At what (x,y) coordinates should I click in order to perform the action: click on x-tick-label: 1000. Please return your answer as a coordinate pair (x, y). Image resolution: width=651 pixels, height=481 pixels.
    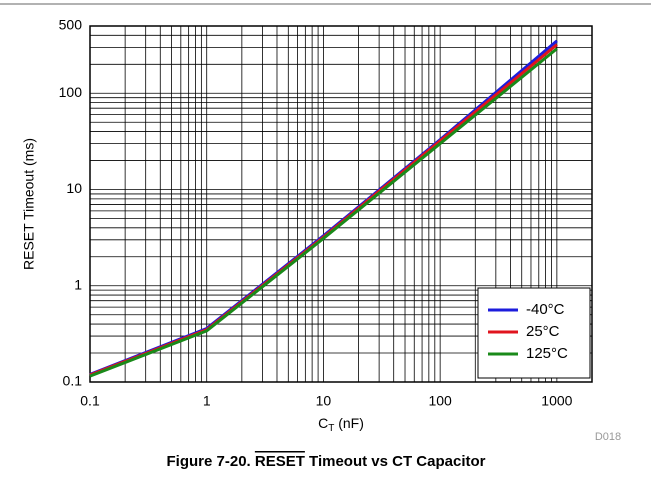
    Looking at the image, I should click on (556, 401).